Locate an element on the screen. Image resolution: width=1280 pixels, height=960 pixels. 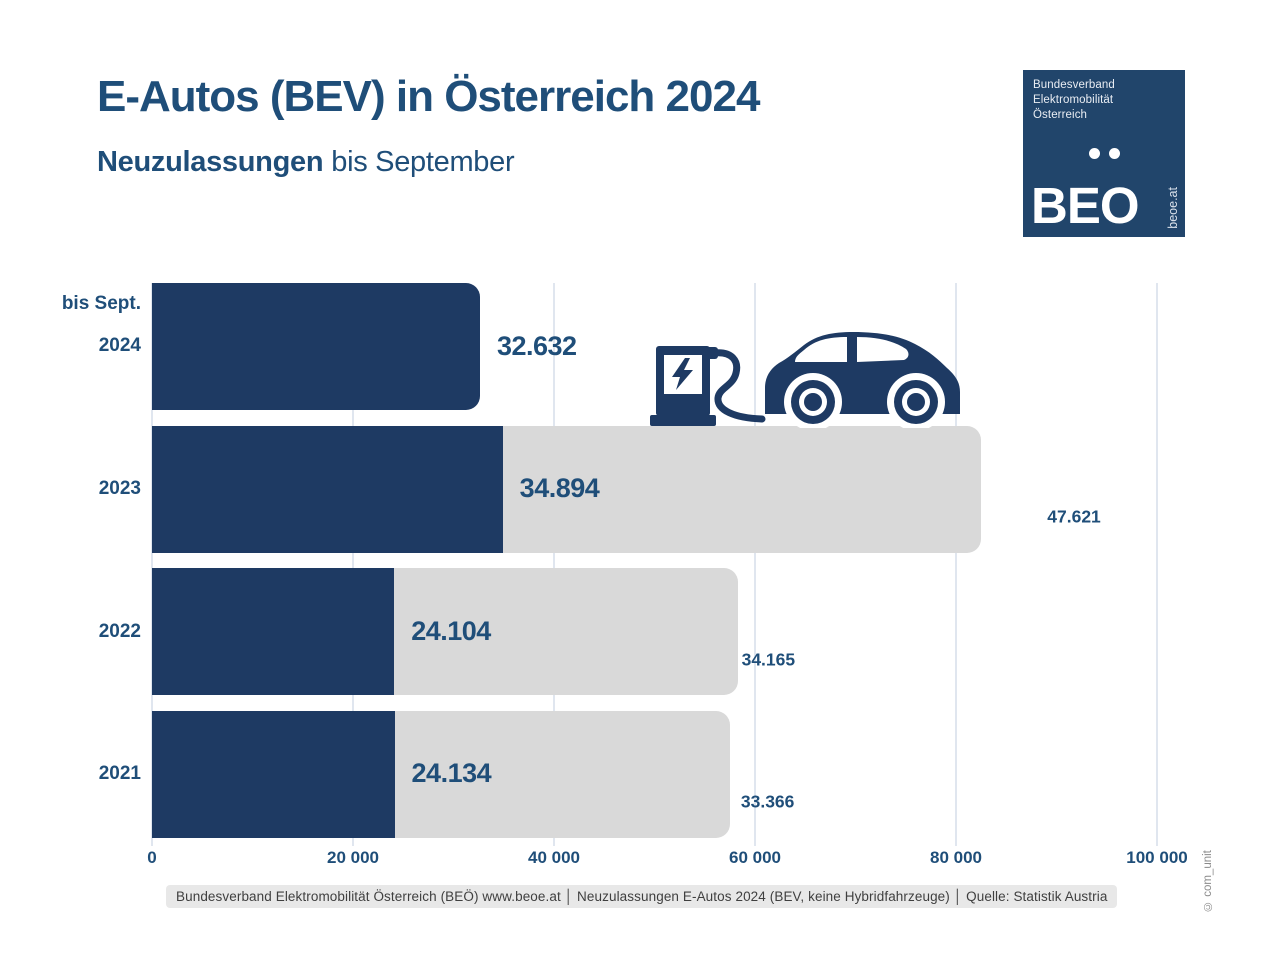
subtitle-rest: bis September is located at coordinates (423, 162).